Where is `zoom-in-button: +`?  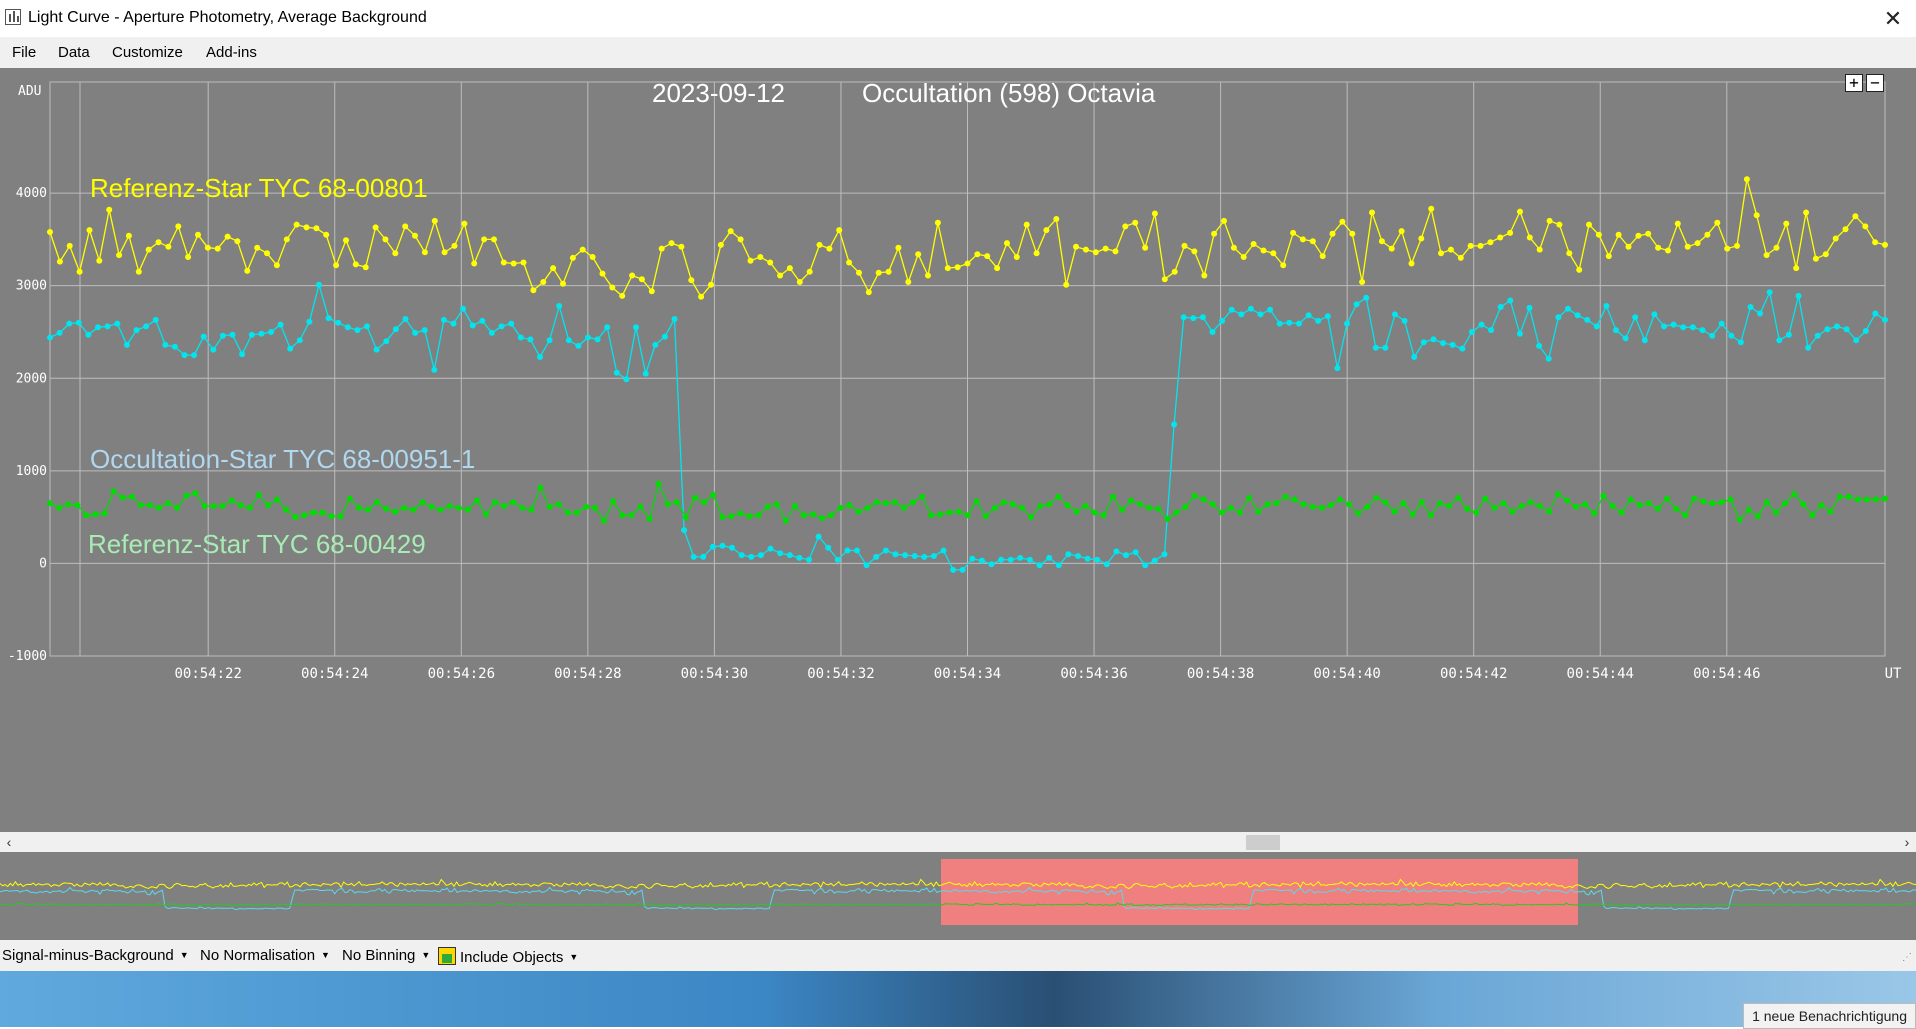
zoom-in-button: + is located at coordinates (1854, 83).